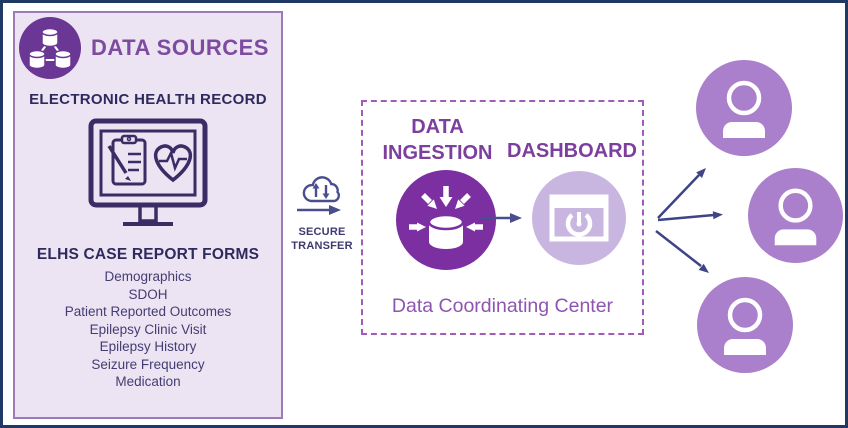 Image resolution: width=848 pixels, height=428 pixels. I want to click on list-item: Demographics, so click(148, 276).